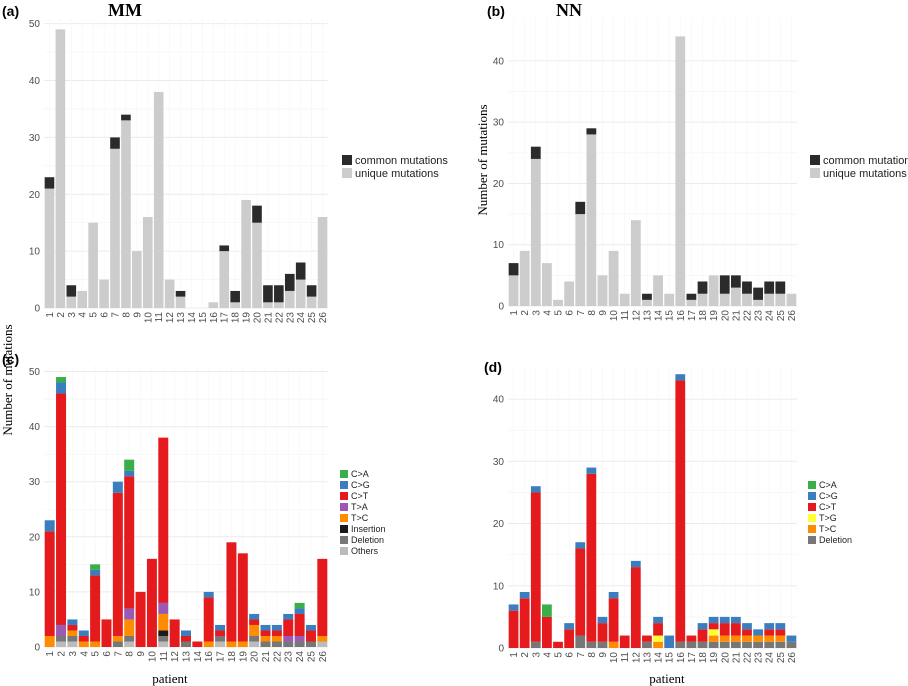 Image resolution: width=908 pixels, height=686 pixels. I want to click on x-tick-label: 16, so click(681, 316).